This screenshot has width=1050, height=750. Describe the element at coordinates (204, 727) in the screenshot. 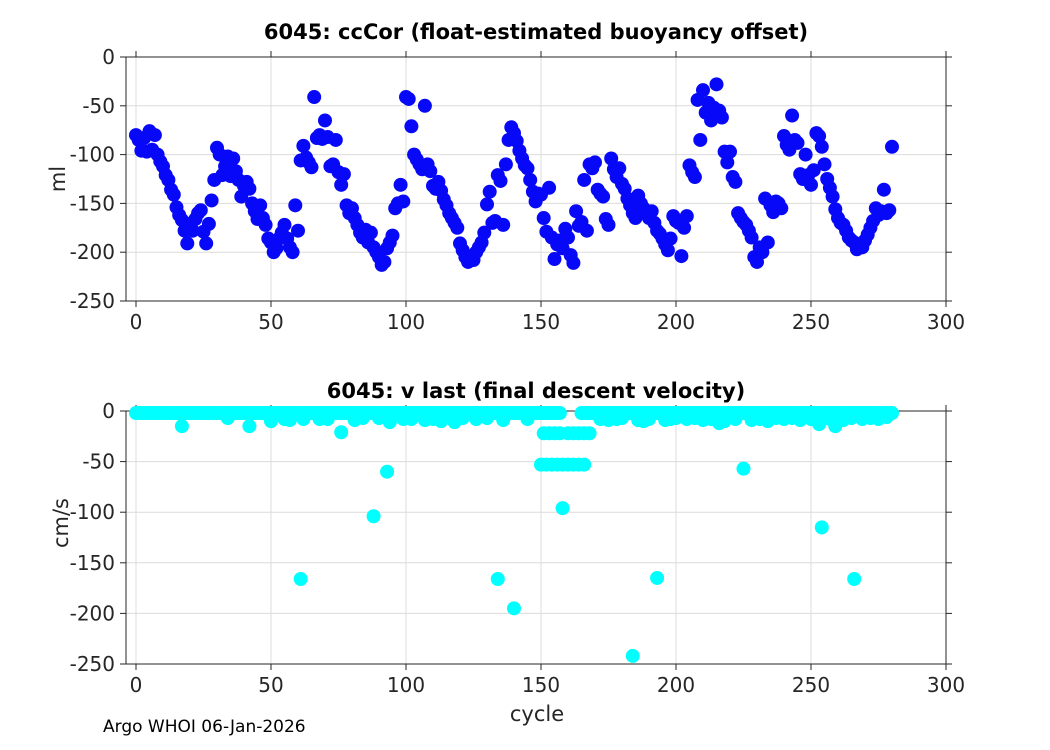

I see `footer-text: Argo WHOI 06-Jan-2026` at that location.